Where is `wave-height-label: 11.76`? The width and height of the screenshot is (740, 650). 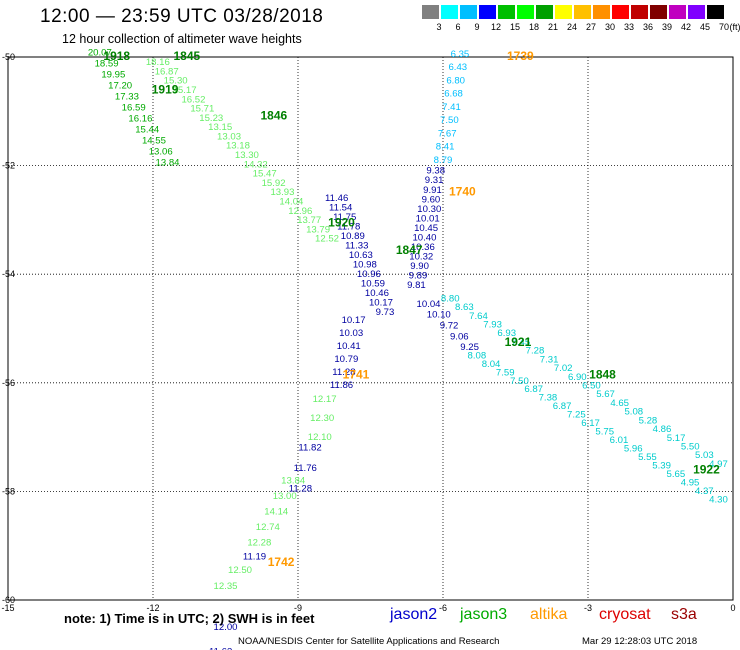 wave-height-label: 11.76 is located at coordinates (305, 468).